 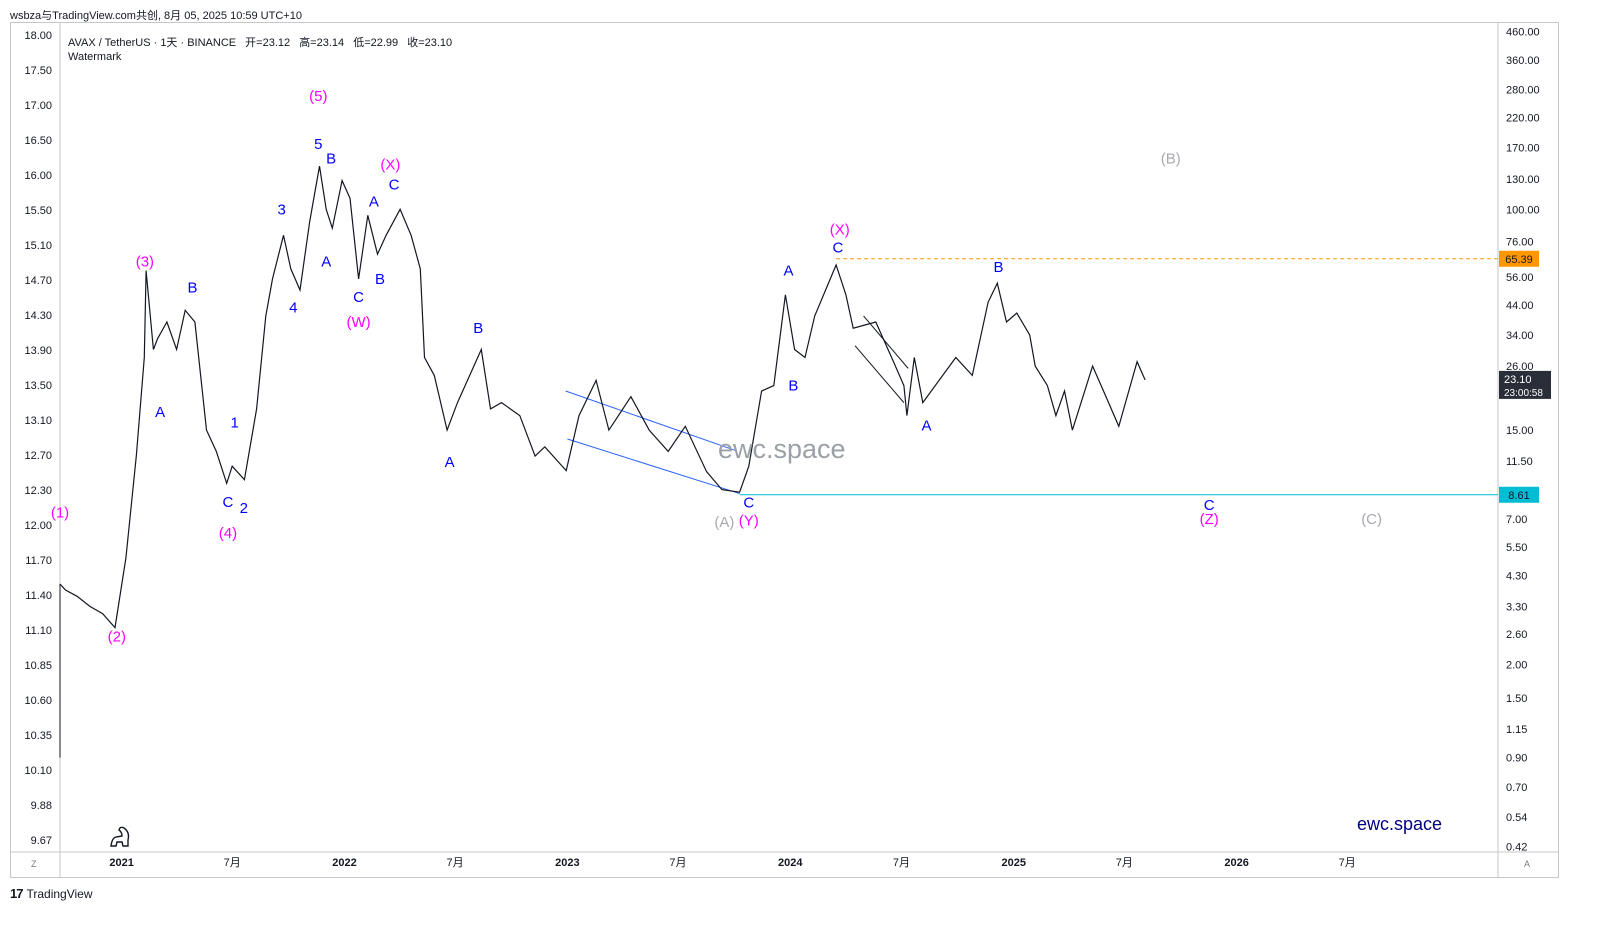 I want to click on watermark-indicator-label: Watermark, so click(x=95, y=57).